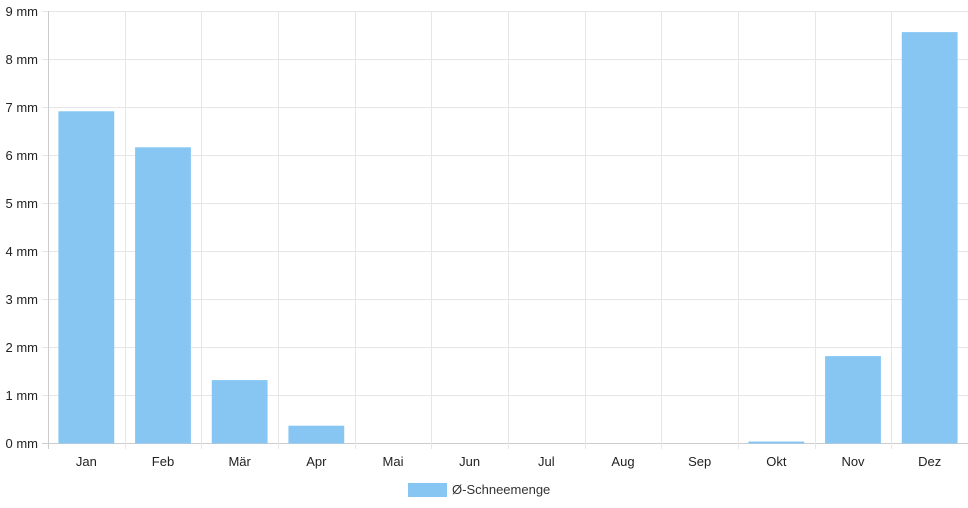  I want to click on x-tick-label: Aug, so click(622, 461).